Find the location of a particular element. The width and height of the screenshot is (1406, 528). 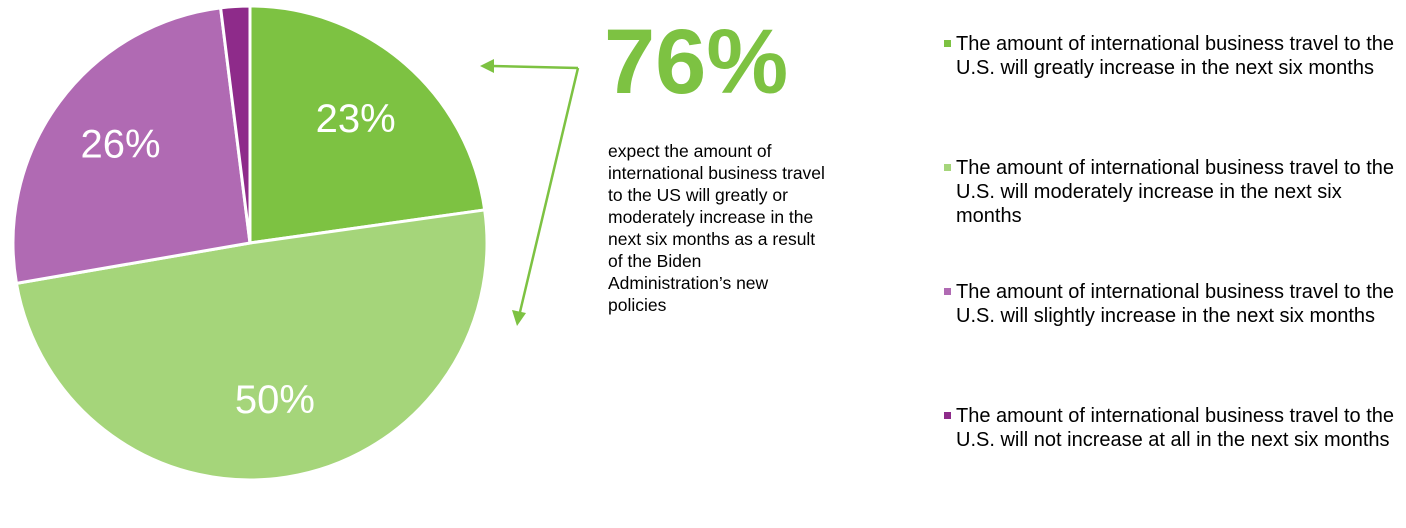

slice-label: 23% is located at coordinates (356, 119).